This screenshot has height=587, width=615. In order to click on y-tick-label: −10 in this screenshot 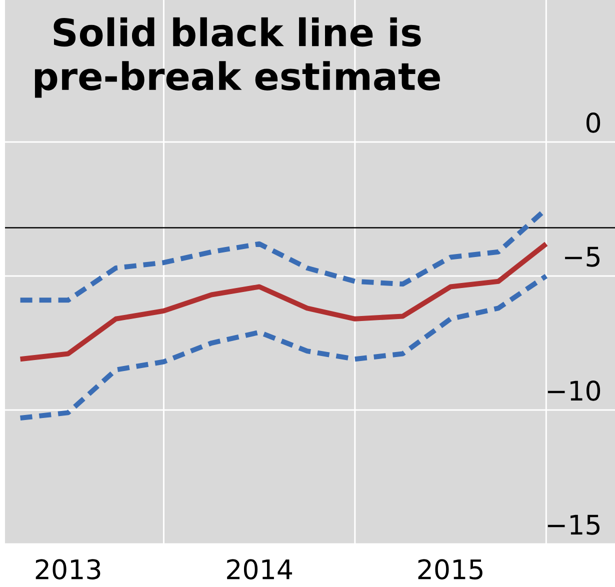, I will do `click(574, 390)`.